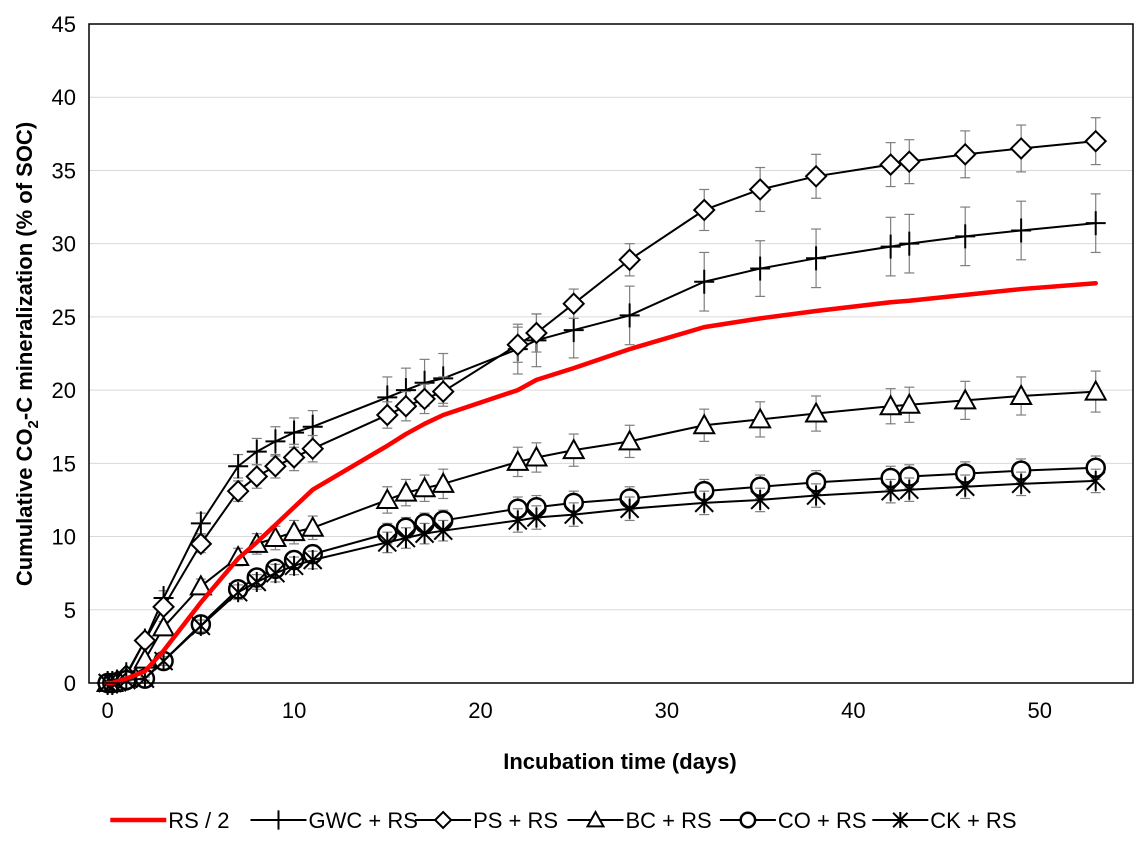  I want to click on legend-item-co-rs: CO + RS, so click(793, 820).